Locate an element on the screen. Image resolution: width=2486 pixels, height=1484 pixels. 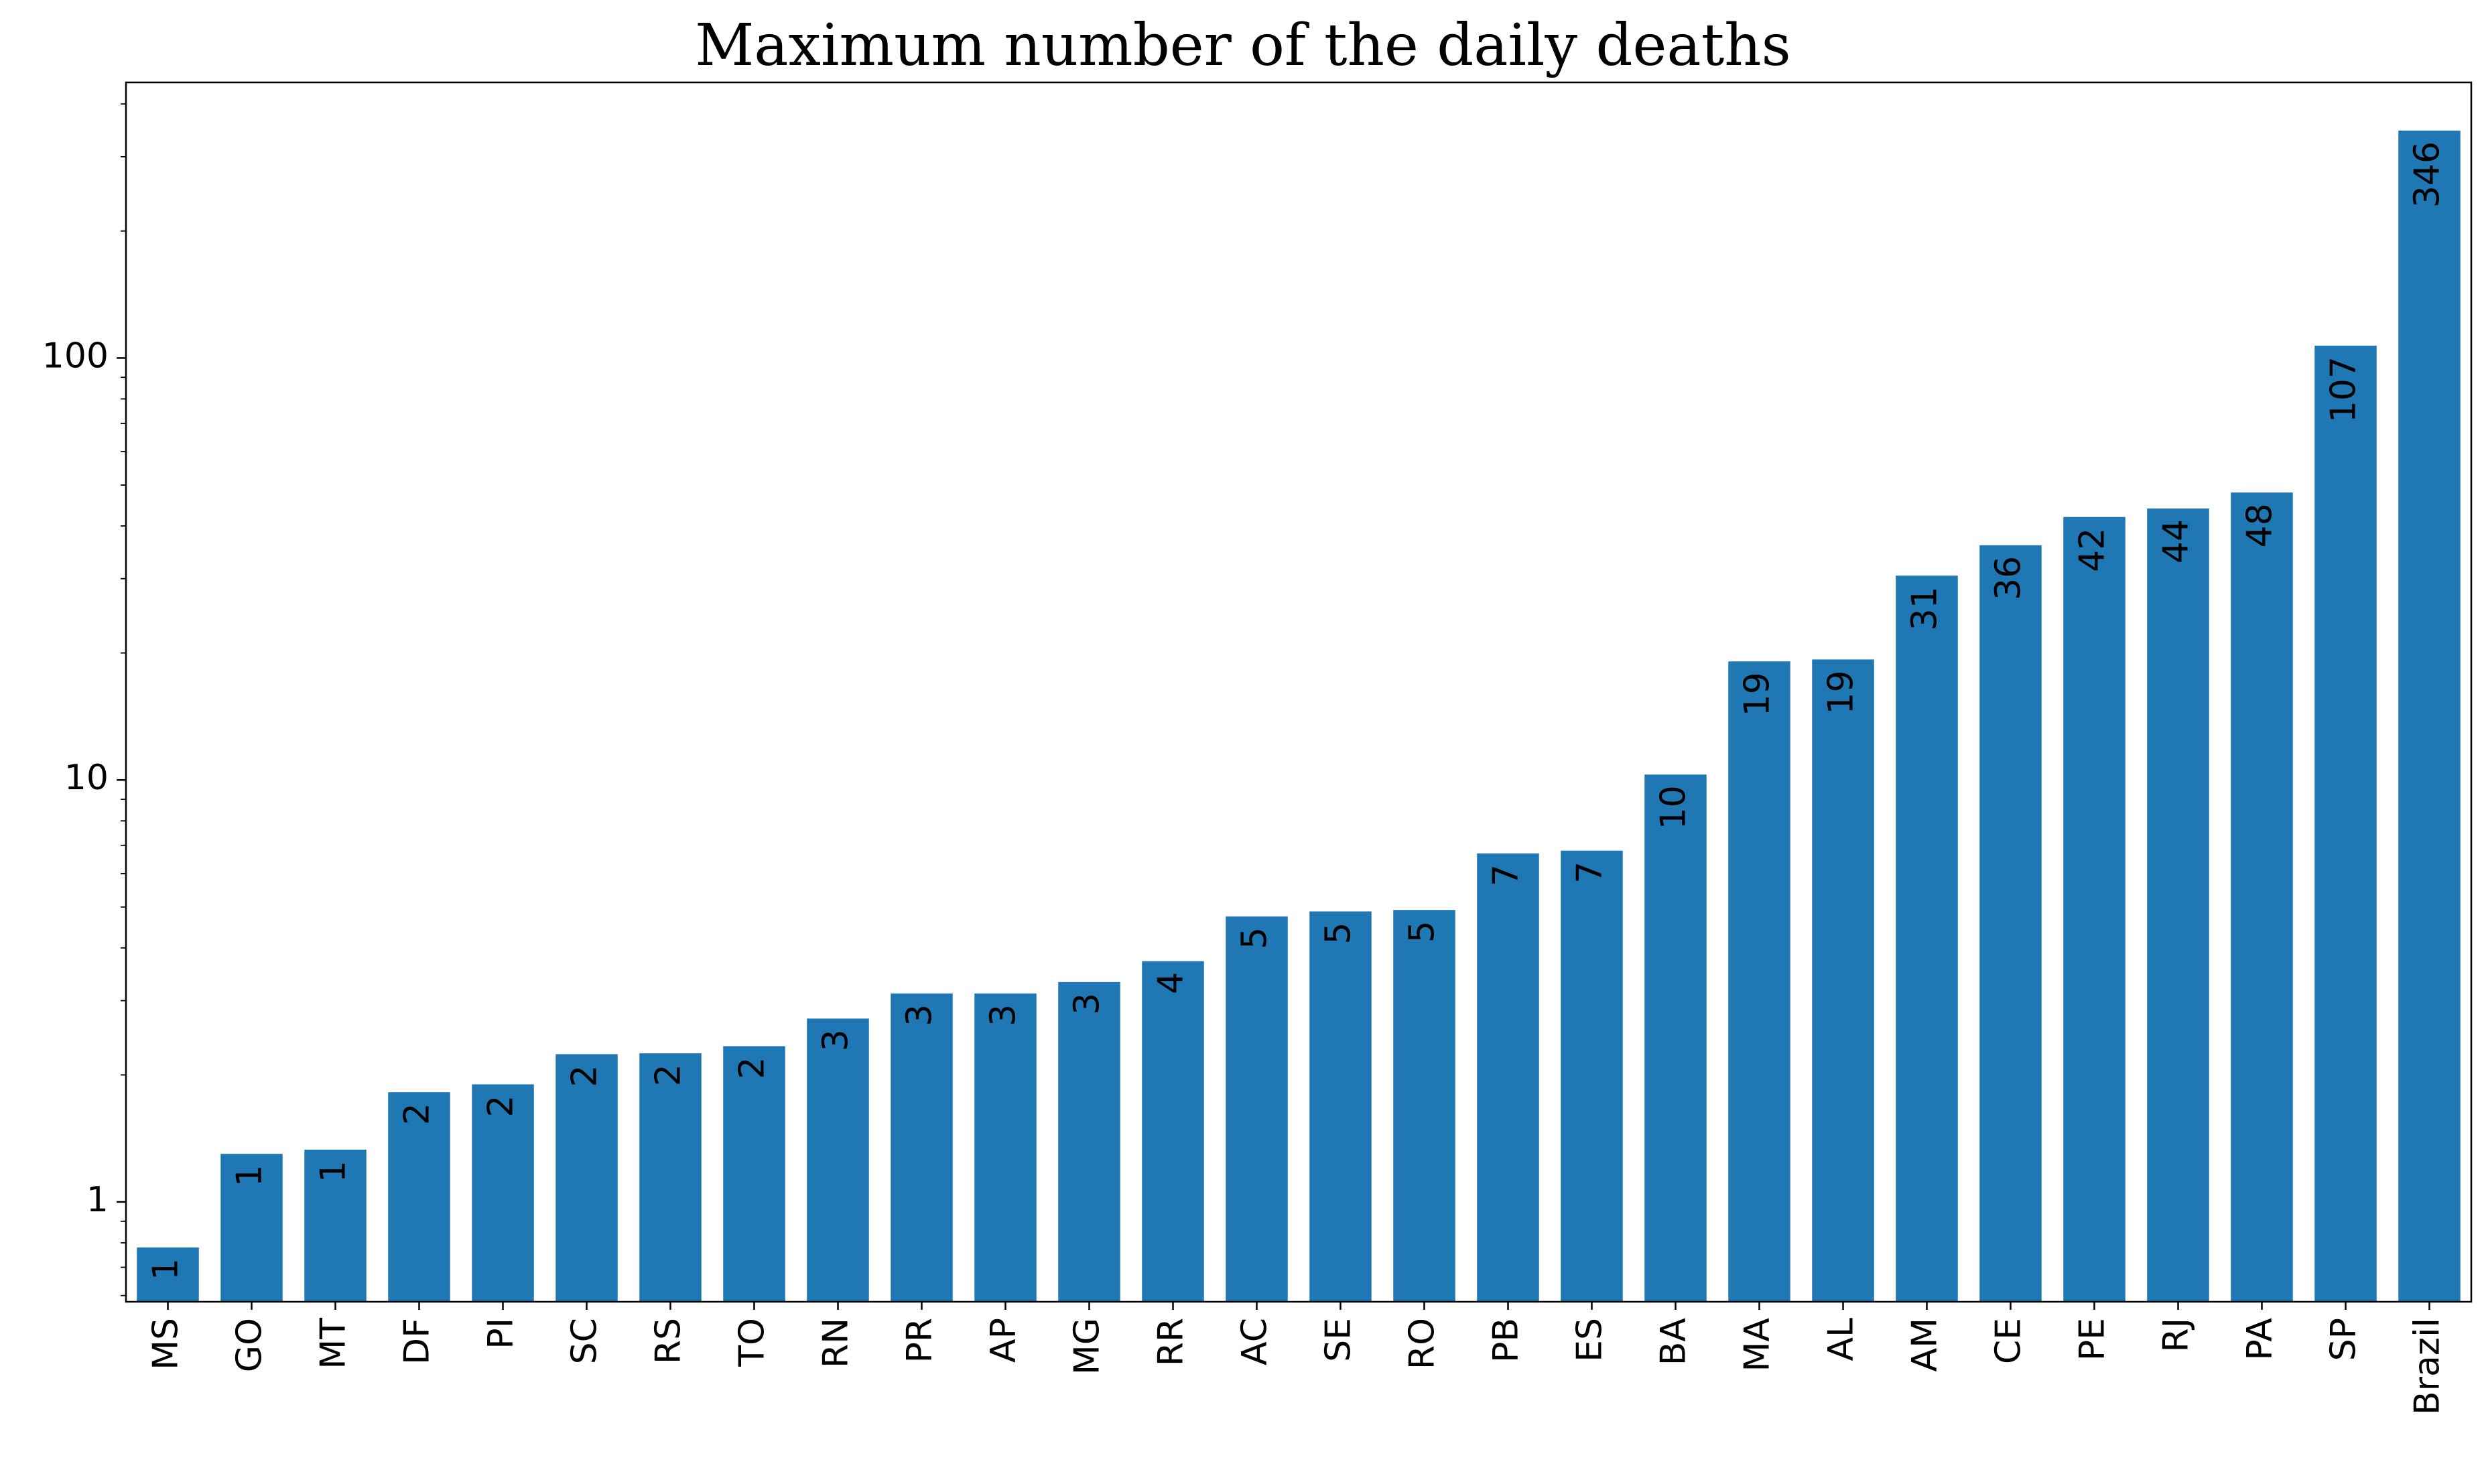
bar-value-label: 42 is located at coordinates (2093, 550).